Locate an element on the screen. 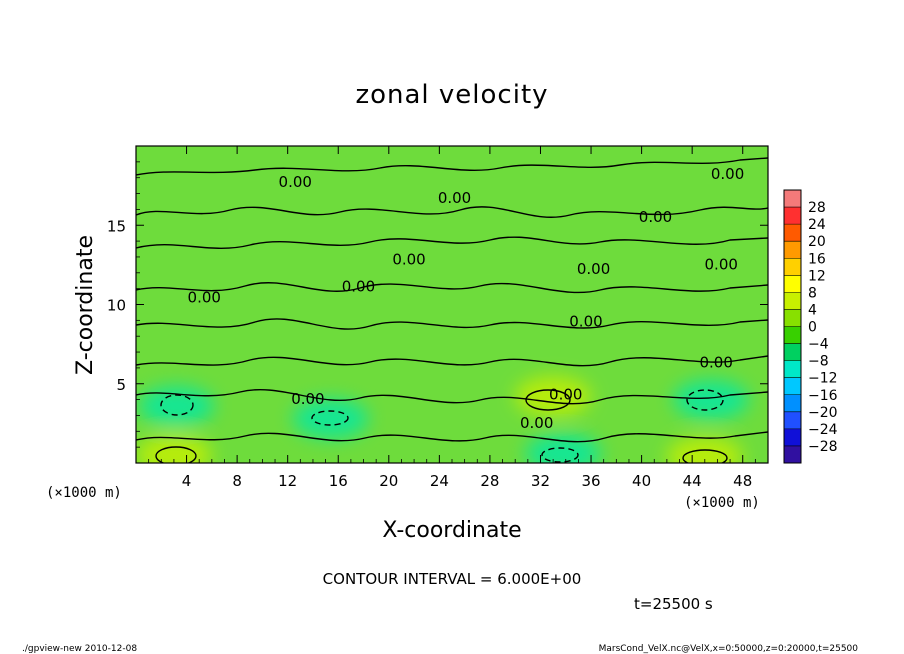 The height and width of the screenshot is (654, 904). x-tick-label: 4 is located at coordinates (187, 481).